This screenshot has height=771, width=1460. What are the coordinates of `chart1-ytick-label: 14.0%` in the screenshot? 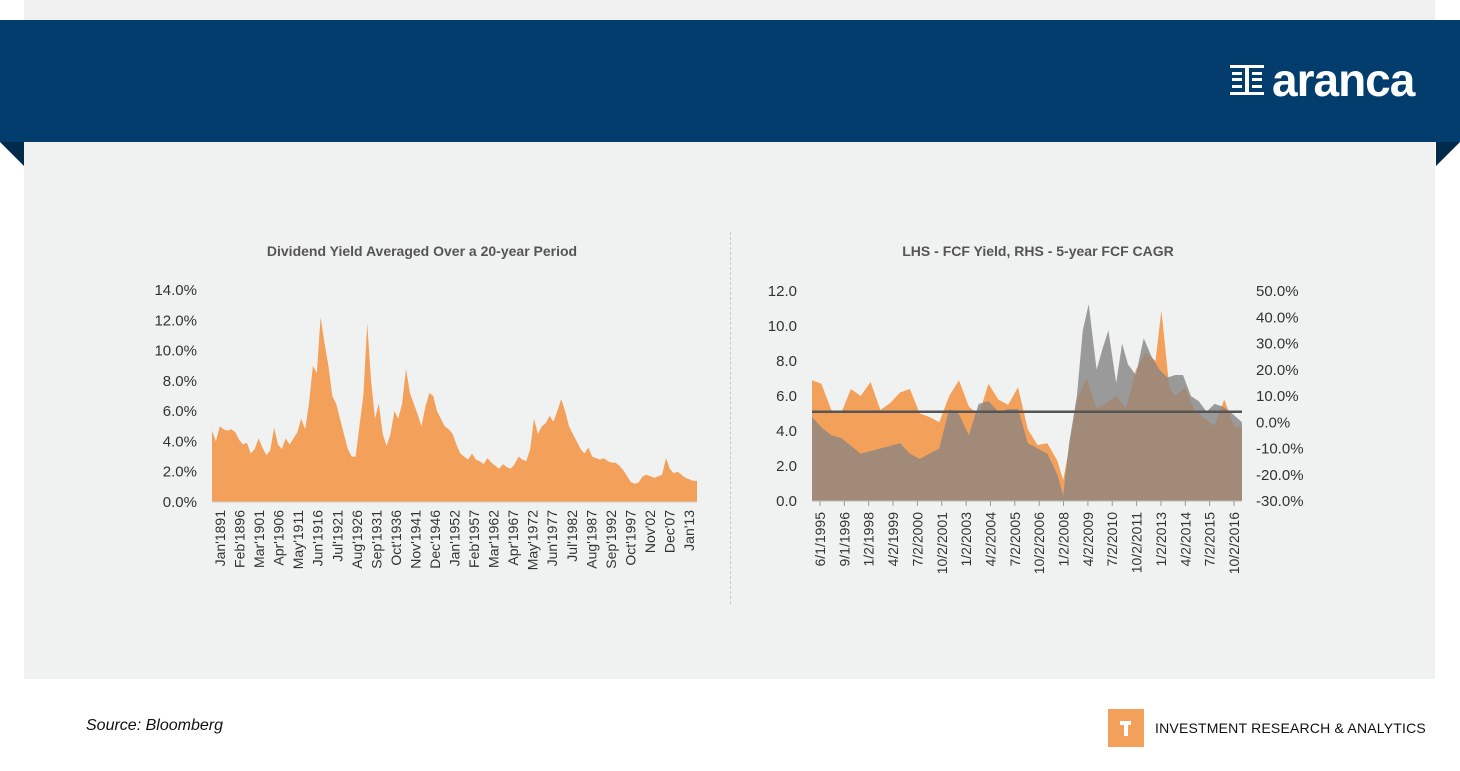 It's located at (175, 290).